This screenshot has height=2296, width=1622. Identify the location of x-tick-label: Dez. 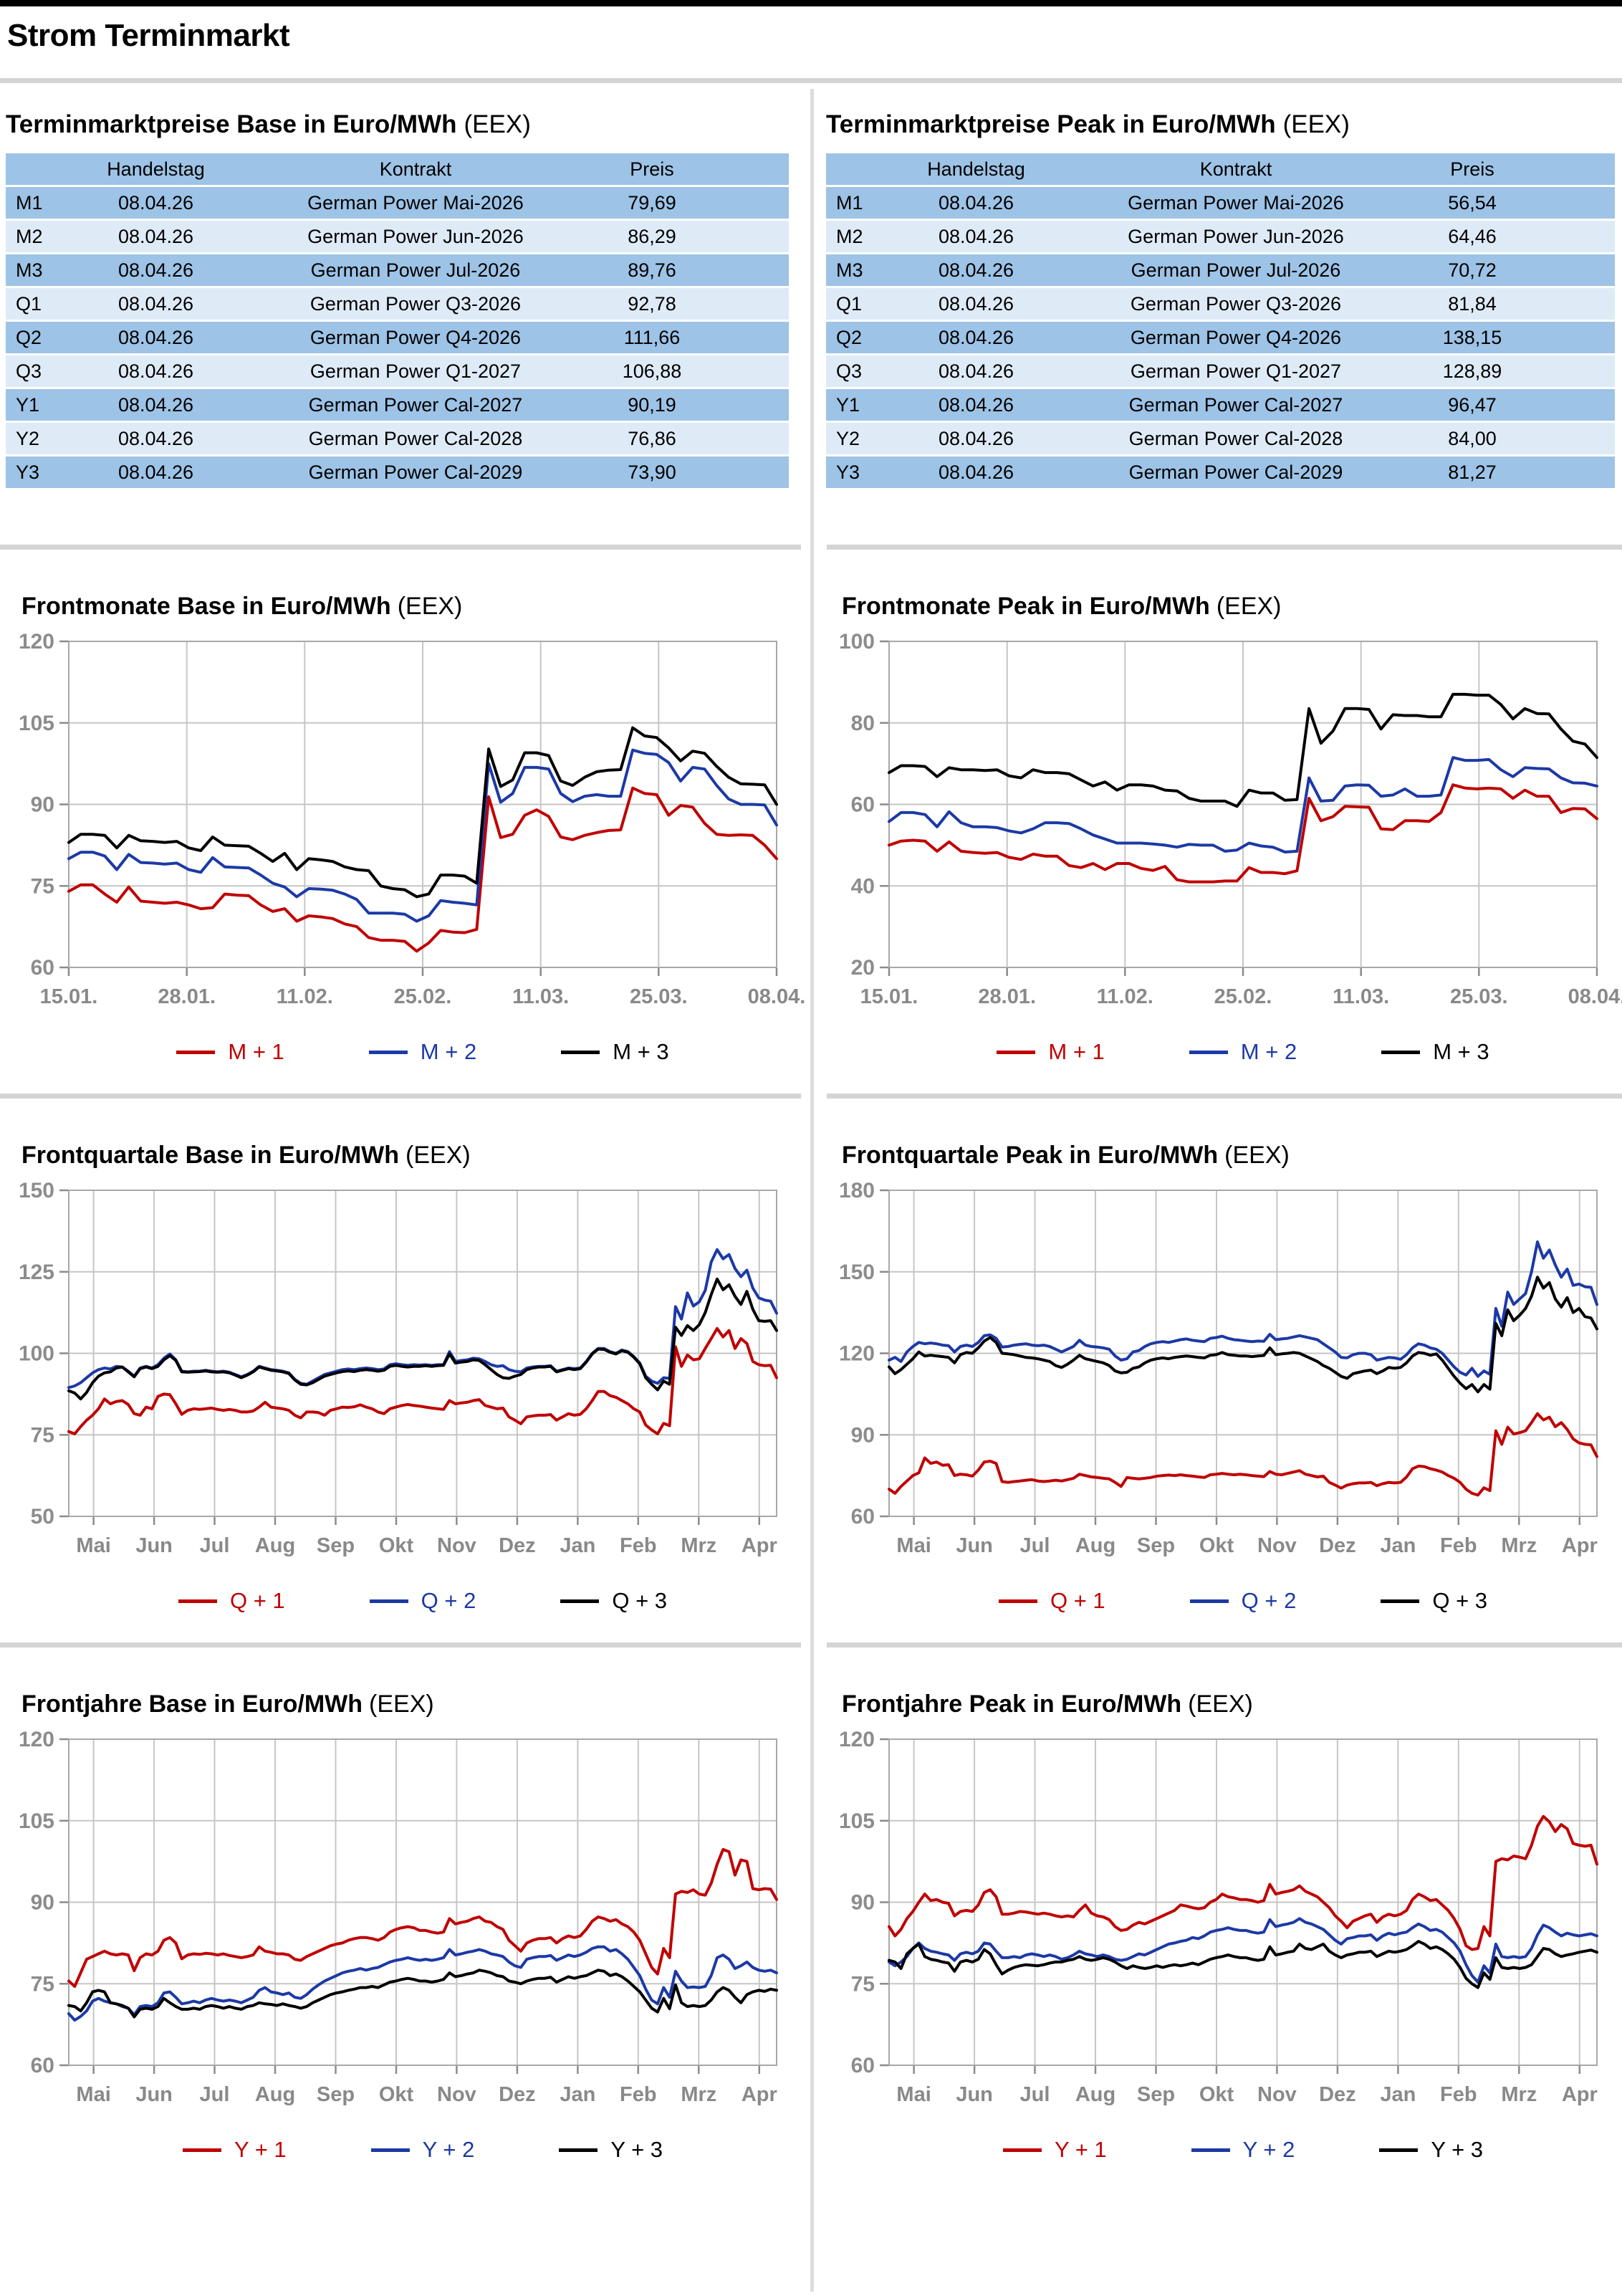
(517, 1545).